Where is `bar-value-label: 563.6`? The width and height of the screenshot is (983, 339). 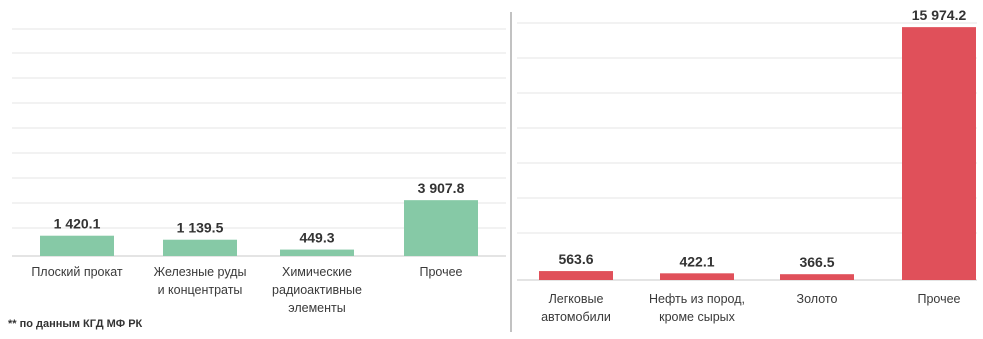 bar-value-label: 563.6 is located at coordinates (575, 259).